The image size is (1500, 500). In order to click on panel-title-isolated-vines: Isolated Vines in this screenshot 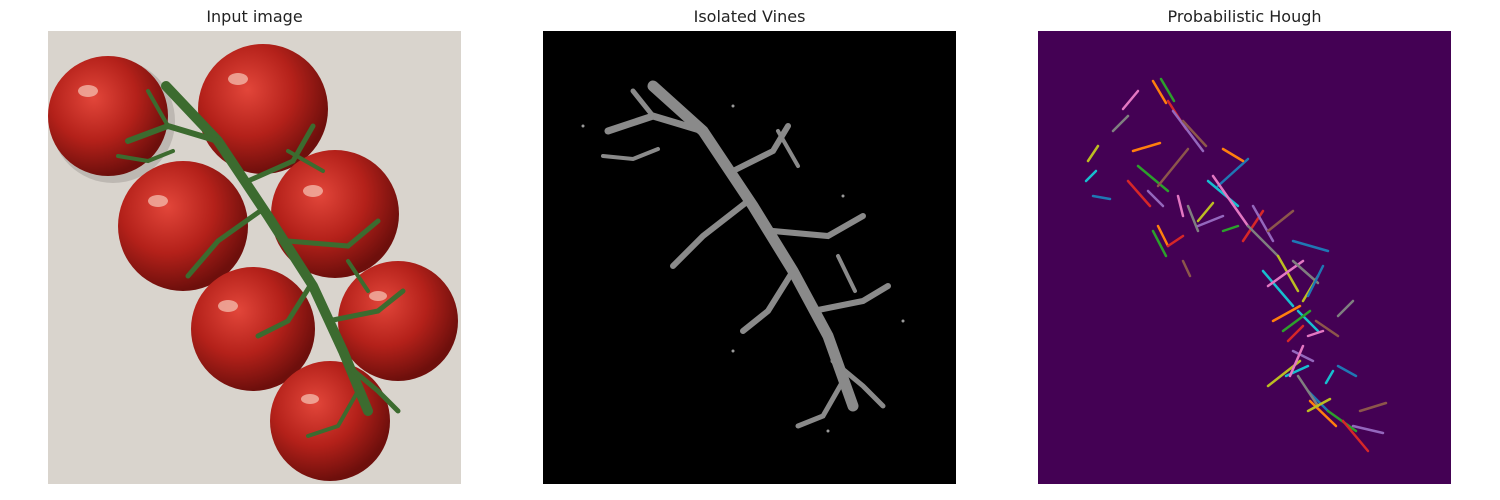, I will do `click(749, 16)`.